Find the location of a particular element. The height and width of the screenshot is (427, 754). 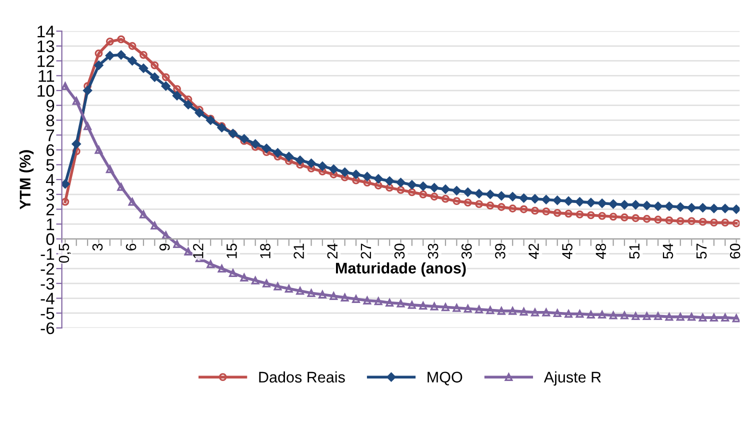

x-axis-title: Maturidade (anos) is located at coordinates (401, 269).